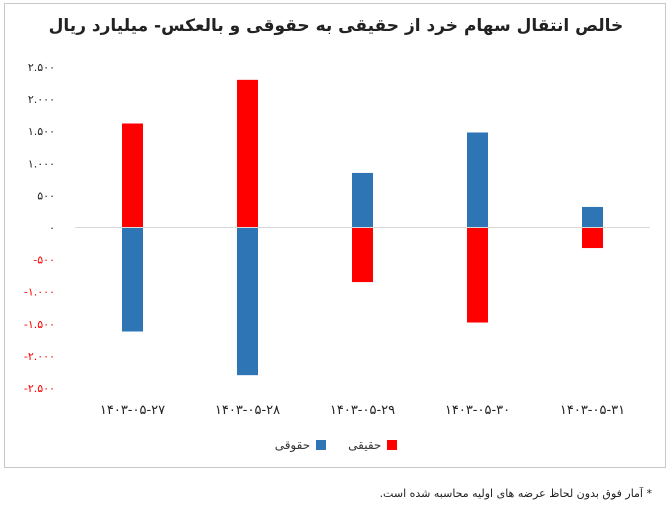 This screenshot has width=672, height=507. What do you see at coordinates (39, 356) in the screenshot?
I see `y-tick-label: -۲.۰۰۰` at bounding box center [39, 356].